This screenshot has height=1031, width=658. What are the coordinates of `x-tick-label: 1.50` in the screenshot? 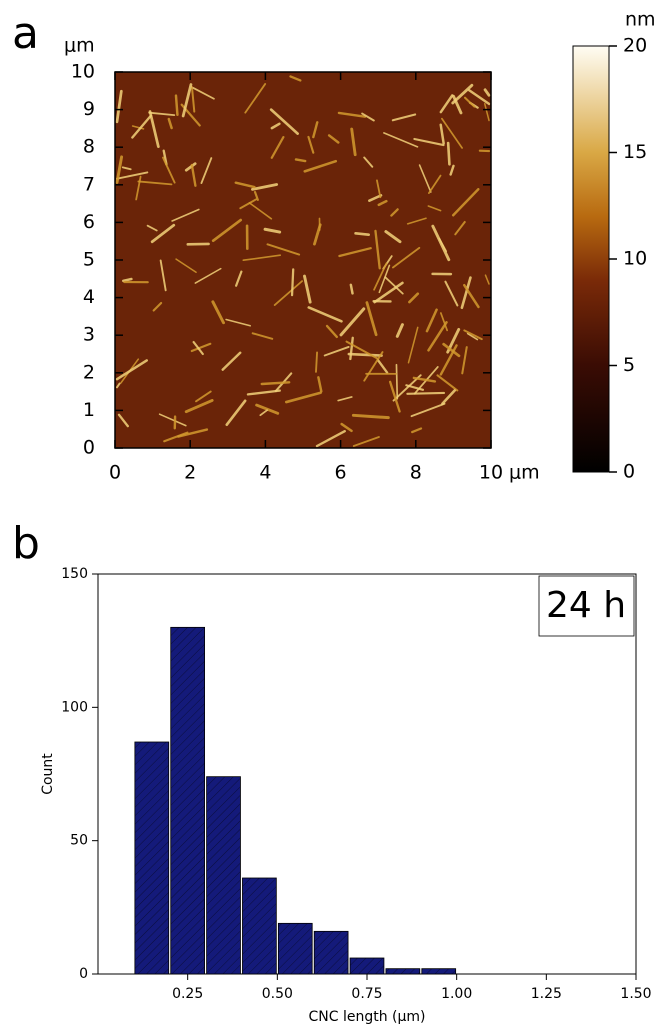 It's located at (635, 994).